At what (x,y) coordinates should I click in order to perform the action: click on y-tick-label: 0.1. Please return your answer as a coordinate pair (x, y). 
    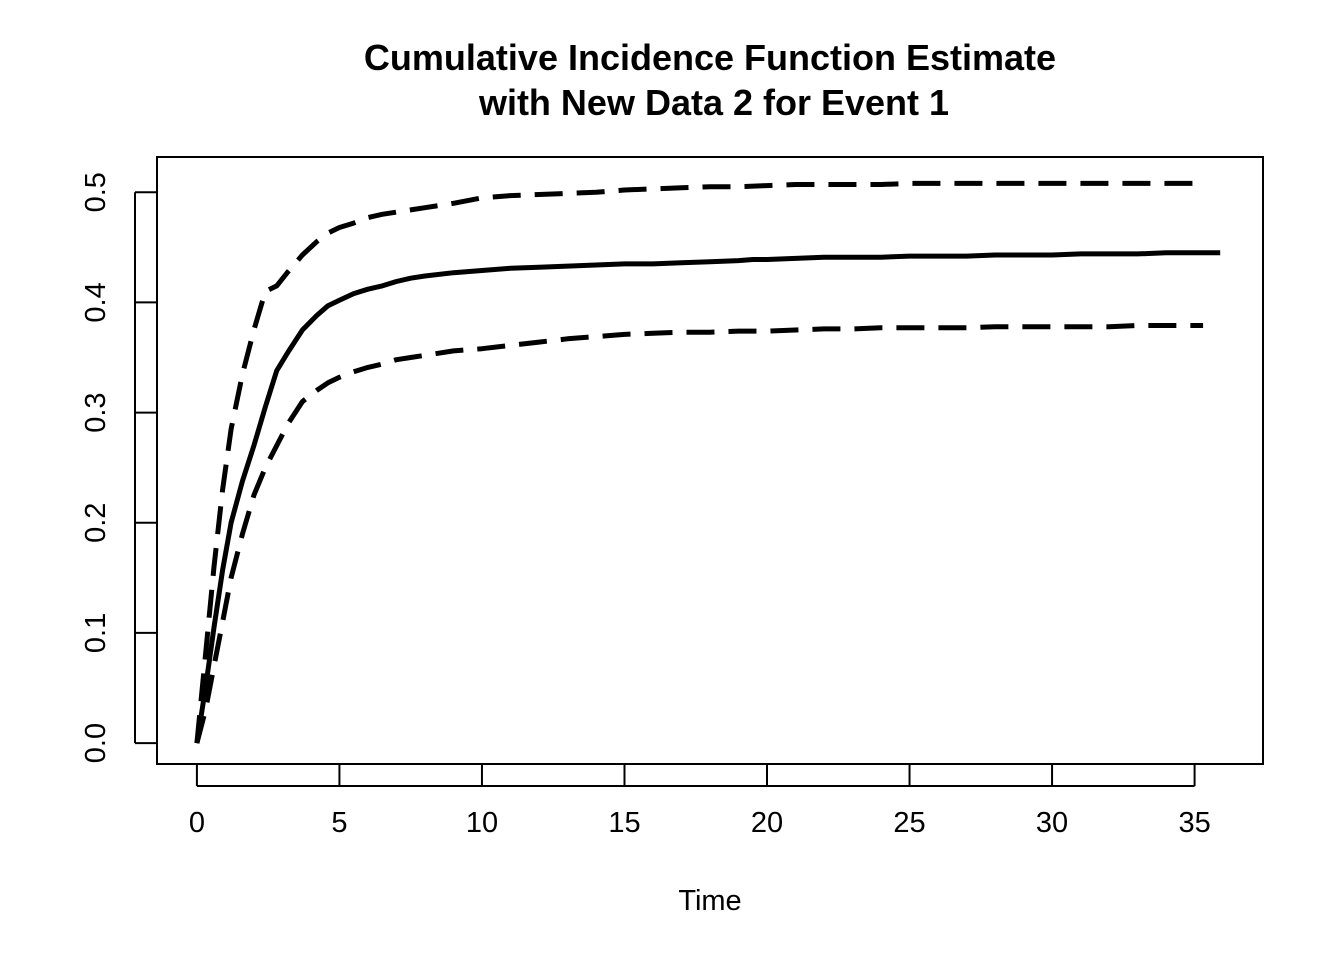
    Looking at the image, I should click on (96, 633).